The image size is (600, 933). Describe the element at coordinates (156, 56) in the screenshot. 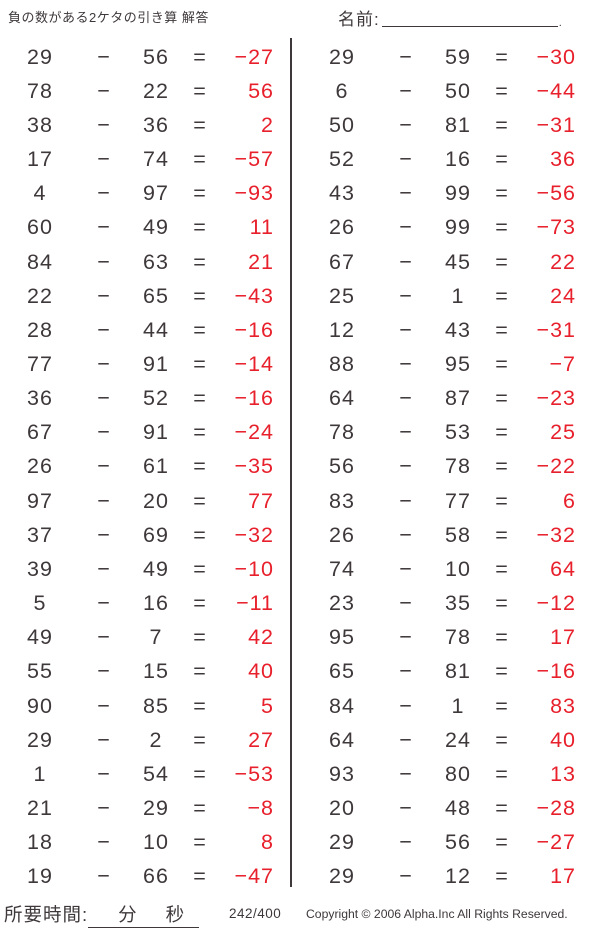

I see `subtrahend: 56` at that location.